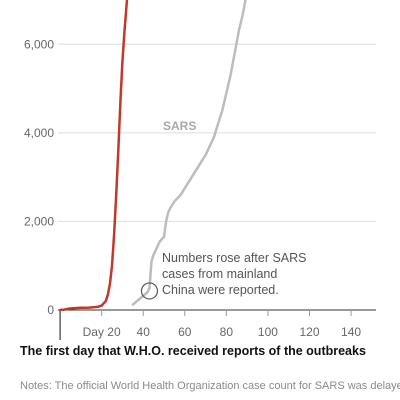 The image size is (400, 400). I want to click on x-tick-label: 120, so click(309, 332).